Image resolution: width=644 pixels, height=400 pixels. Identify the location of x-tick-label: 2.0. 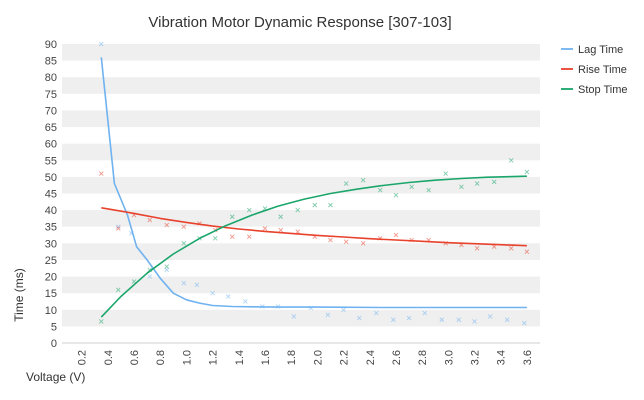
(318, 357).